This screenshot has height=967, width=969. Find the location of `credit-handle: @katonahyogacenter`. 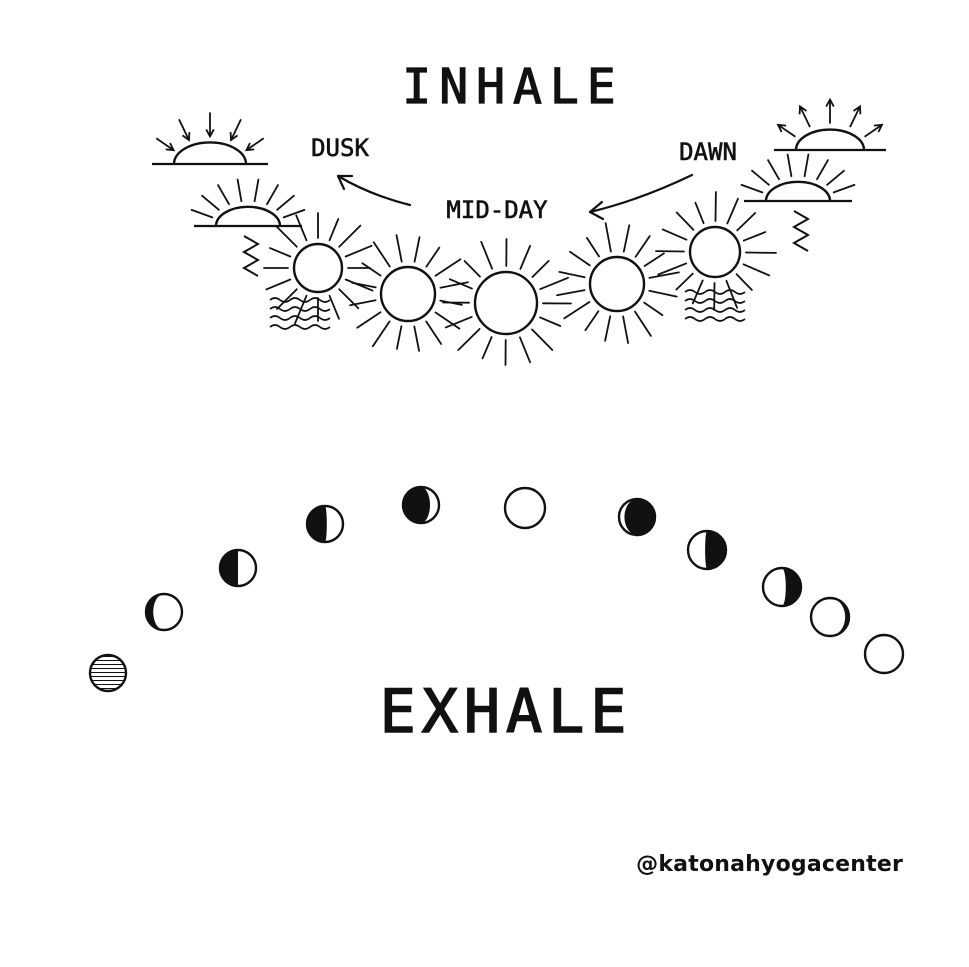

credit-handle: @katonahyogacenter is located at coordinates (769, 864).